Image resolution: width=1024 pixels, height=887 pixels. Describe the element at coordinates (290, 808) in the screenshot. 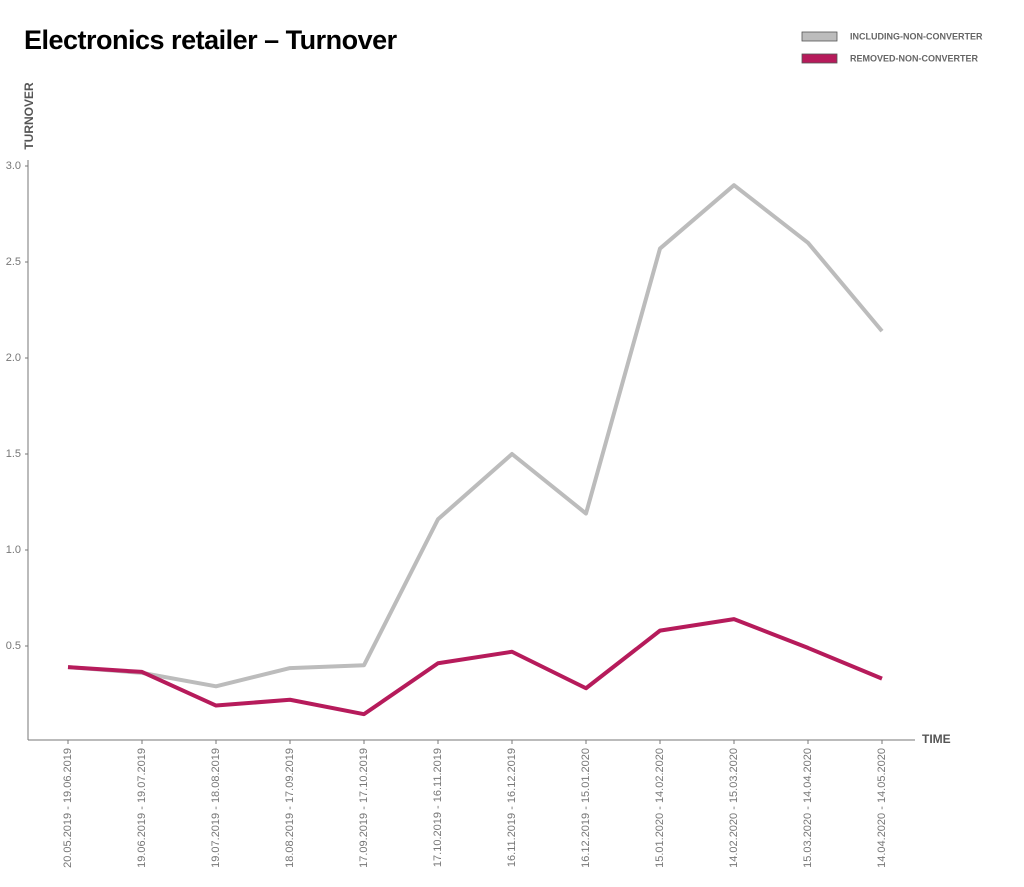

I see `x-tick-label: 18.08.2019 - 17.09.2019` at that location.